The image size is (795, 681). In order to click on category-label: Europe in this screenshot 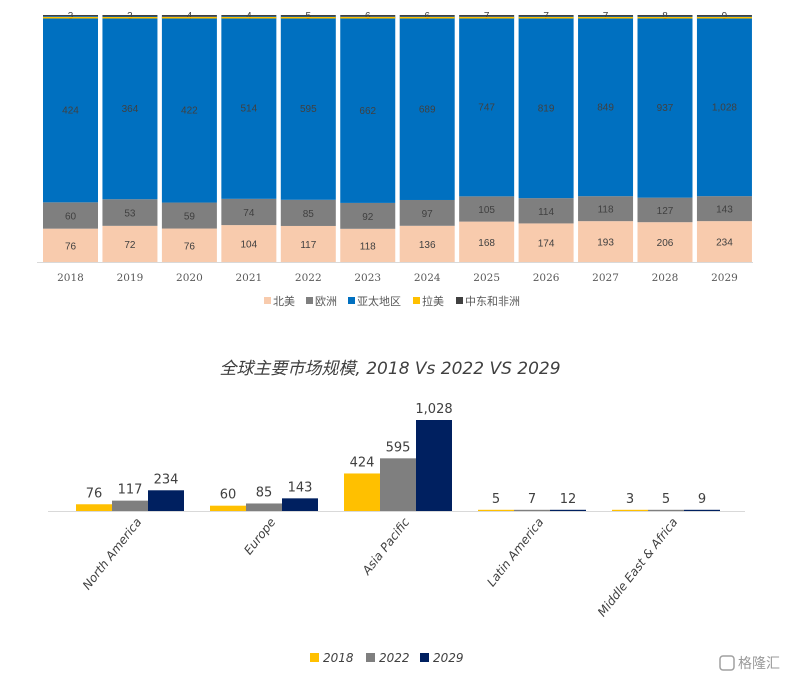, I will do `click(259, 536)`.